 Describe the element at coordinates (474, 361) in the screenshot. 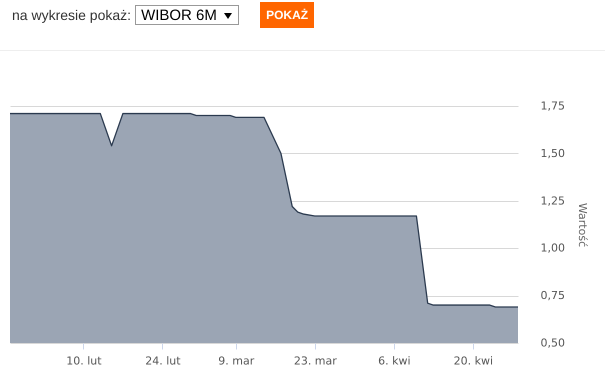

I see `x-tick-label: 20. kwi` at that location.